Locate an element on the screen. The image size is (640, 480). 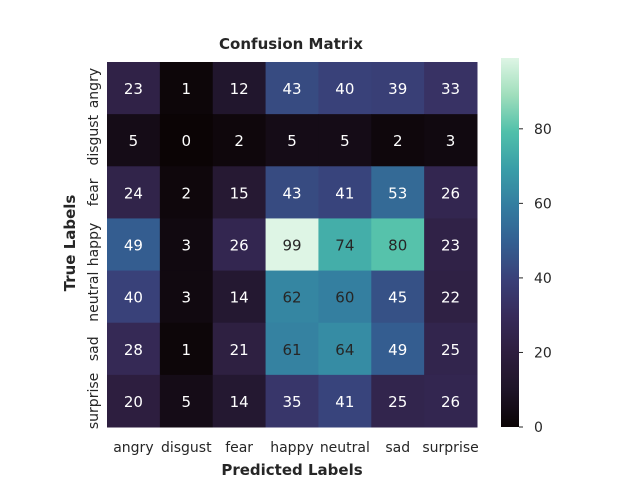
x-tick-label: sad is located at coordinates (397, 448).